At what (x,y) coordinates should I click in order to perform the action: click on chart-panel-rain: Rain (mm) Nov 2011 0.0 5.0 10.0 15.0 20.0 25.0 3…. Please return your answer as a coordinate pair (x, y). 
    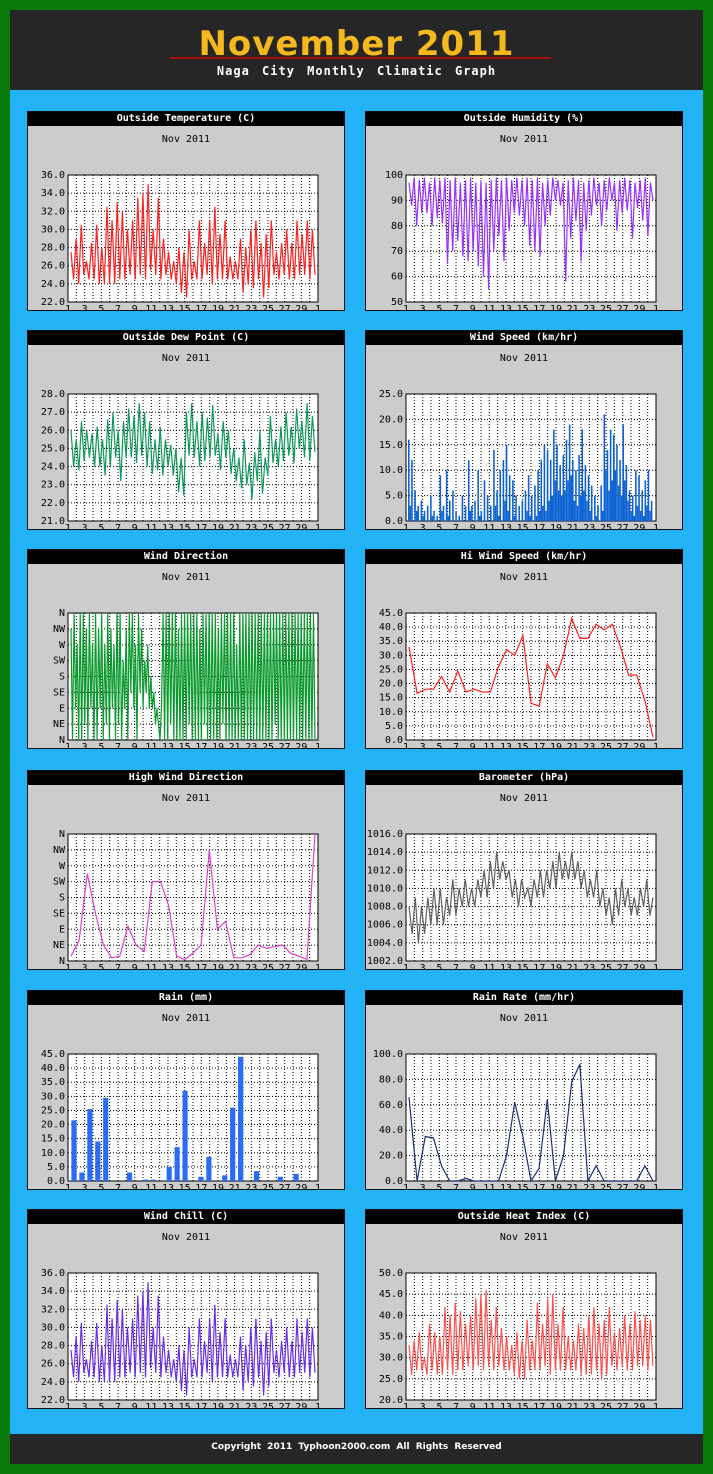
    Looking at the image, I should click on (186, 1090).